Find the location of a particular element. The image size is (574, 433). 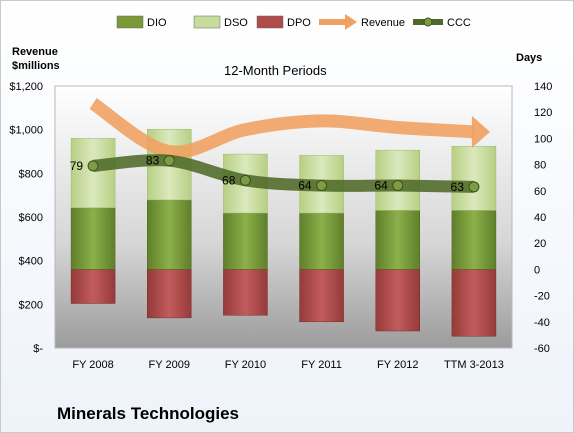

legend-label: DSO is located at coordinates (236, 23).